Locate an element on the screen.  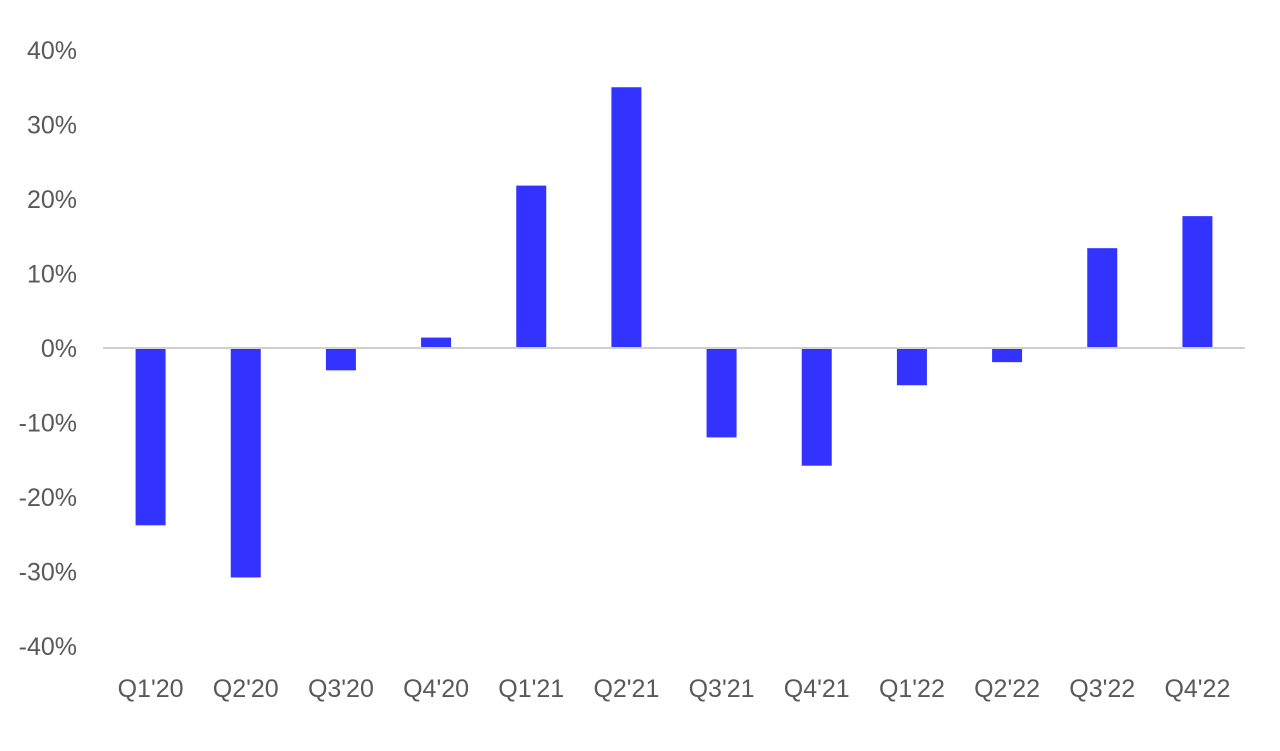
x-tick-label: Q2'22 is located at coordinates (1007, 689).